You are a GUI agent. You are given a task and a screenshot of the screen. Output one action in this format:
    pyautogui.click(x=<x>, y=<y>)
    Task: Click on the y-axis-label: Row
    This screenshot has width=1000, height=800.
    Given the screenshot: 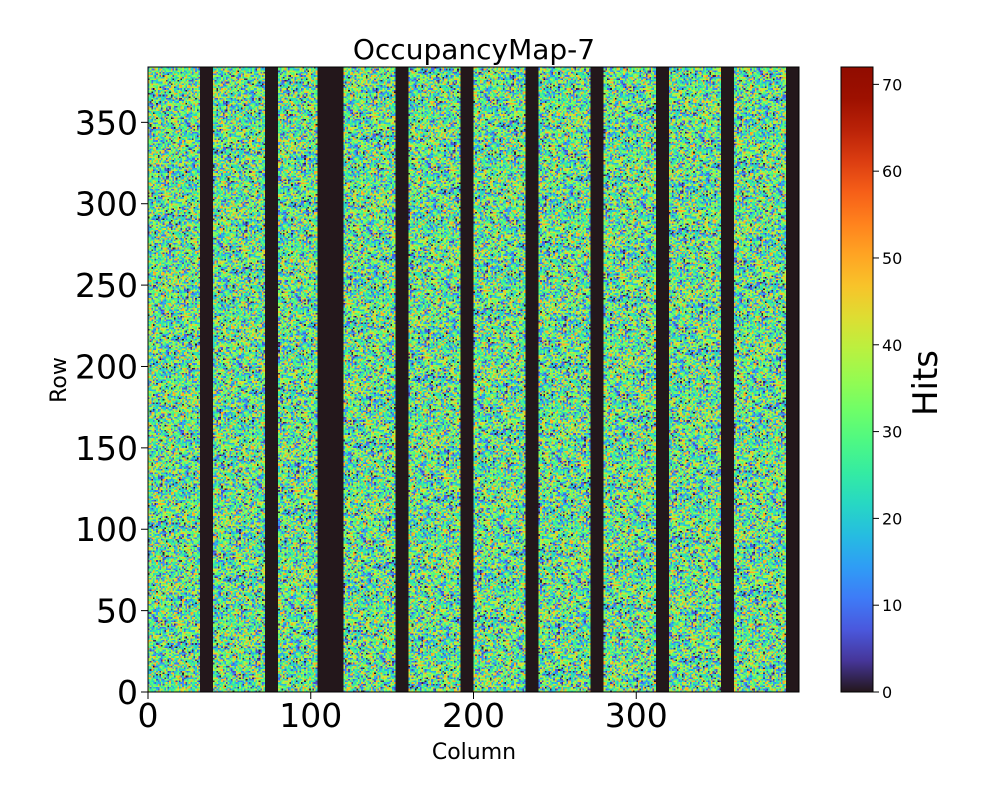 What is the action you would take?
    pyautogui.click(x=59, y=380)
    